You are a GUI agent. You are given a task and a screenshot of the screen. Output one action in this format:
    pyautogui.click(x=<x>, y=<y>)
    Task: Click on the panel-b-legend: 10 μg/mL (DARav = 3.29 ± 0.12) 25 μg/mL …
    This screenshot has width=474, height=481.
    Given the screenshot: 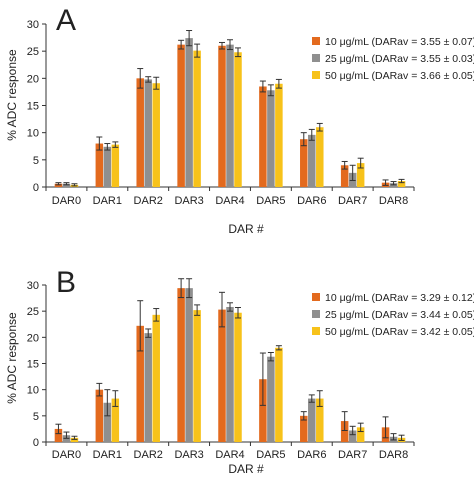 What is the action you would take?
    pyautogui.click(x=393, y=315)
    